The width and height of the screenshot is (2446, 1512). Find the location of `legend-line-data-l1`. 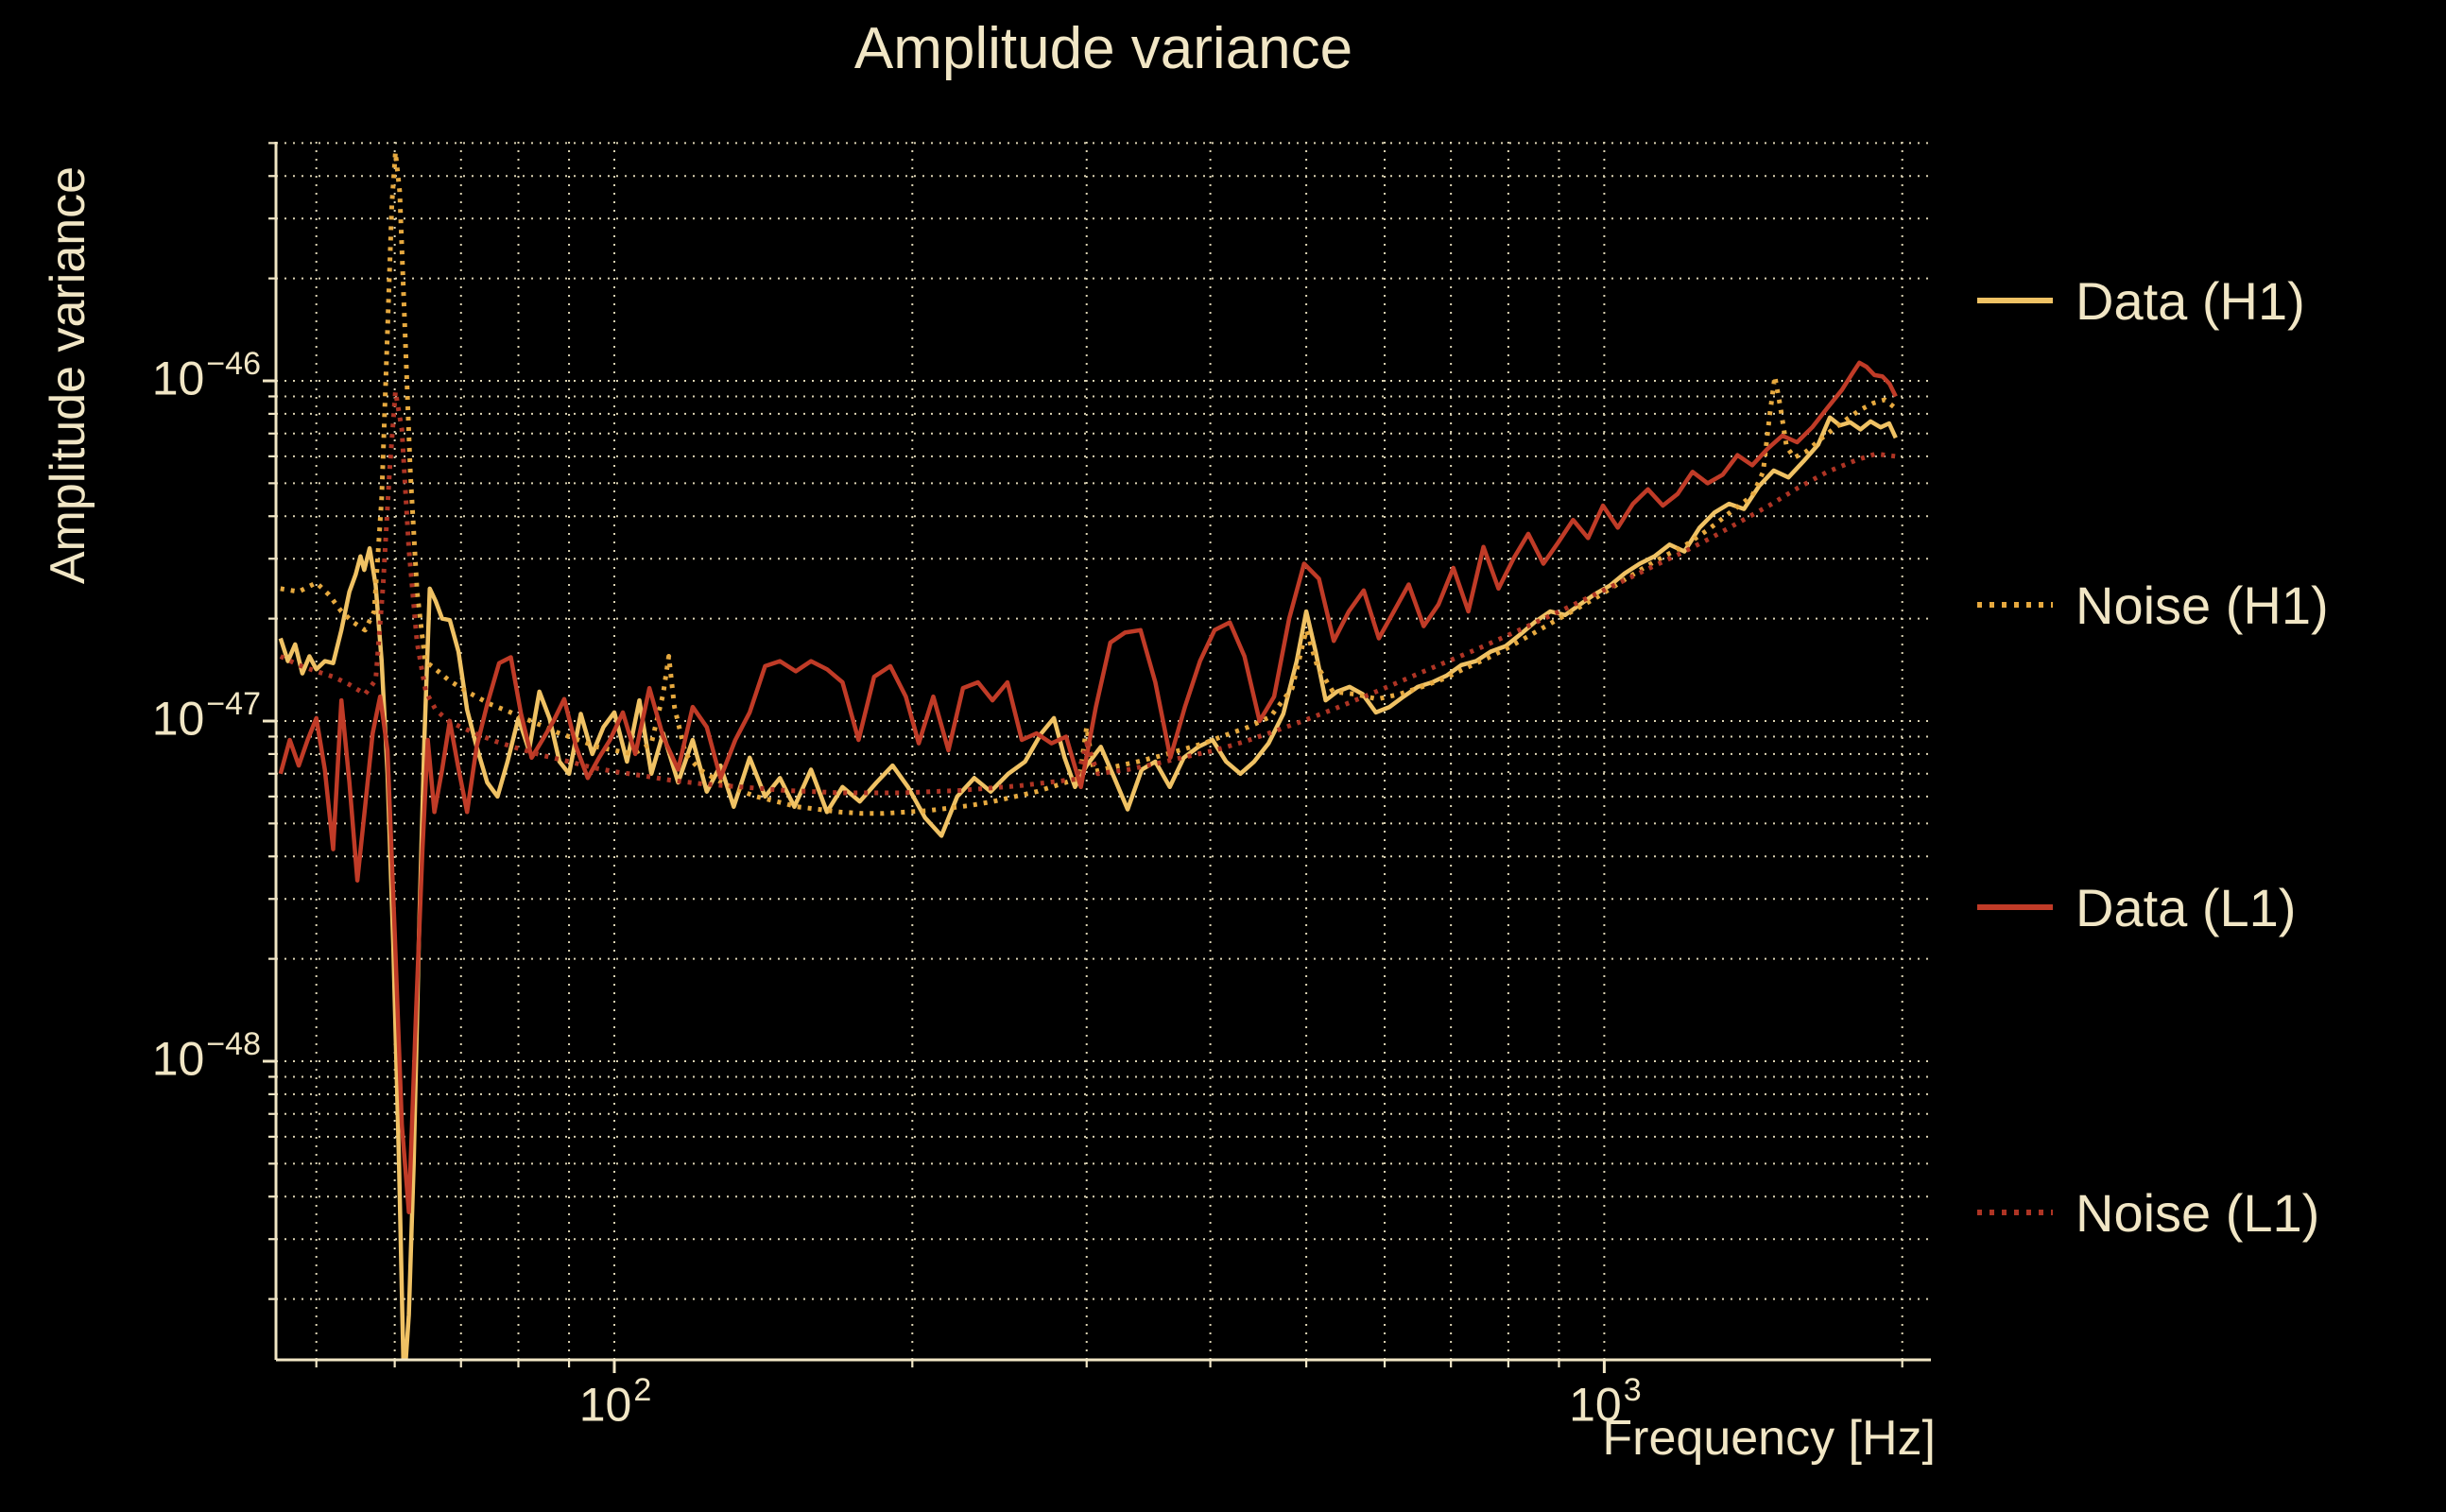

legend-line-data-l1 is located at coordinates (2015, 907).